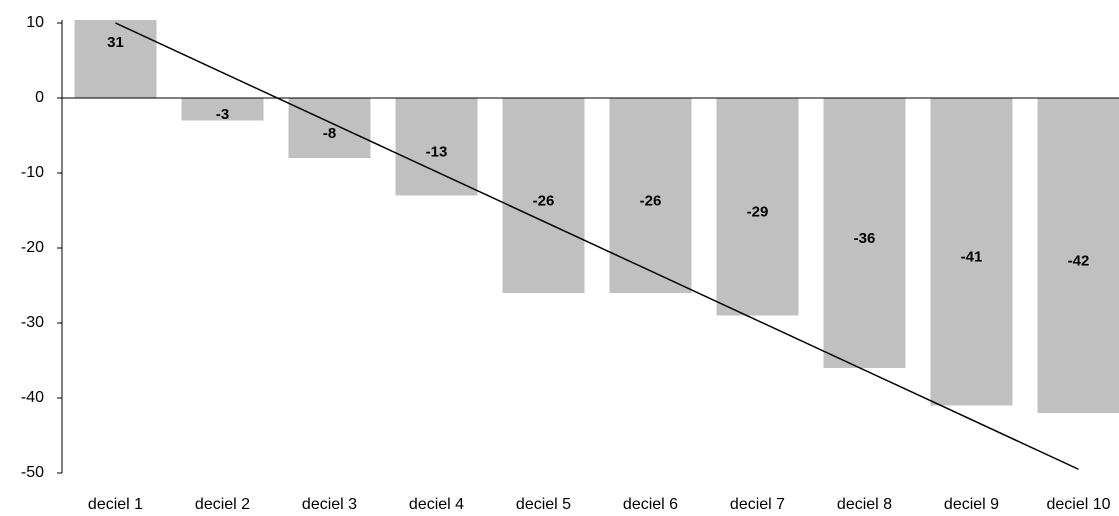  Describe the element at coordinates (115, 42) in the screenshot. I see `value-label: 31` at that location.